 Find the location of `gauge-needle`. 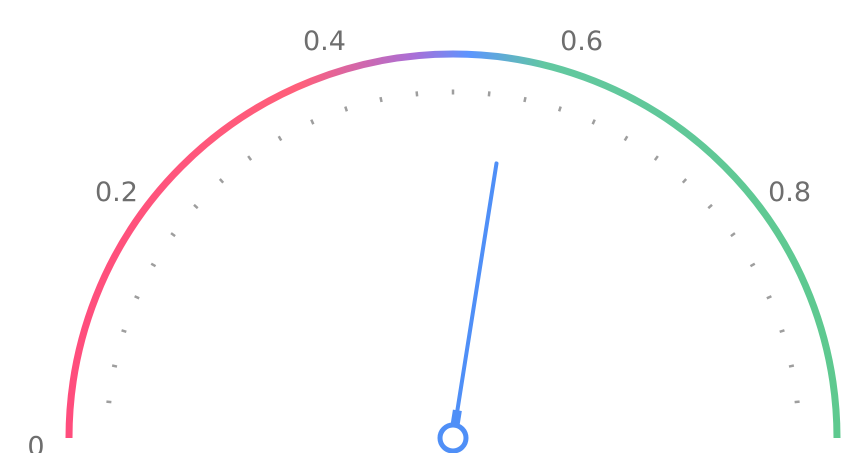

gauge-needle is located at coordinates (475, 300).